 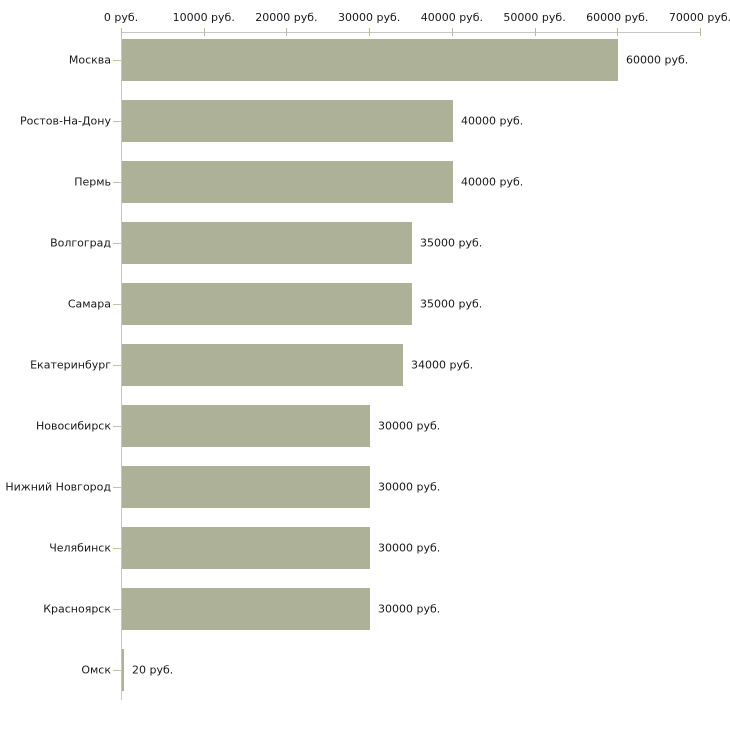 I want to click on category-label: Челябинск, so click(x=80, y=548).